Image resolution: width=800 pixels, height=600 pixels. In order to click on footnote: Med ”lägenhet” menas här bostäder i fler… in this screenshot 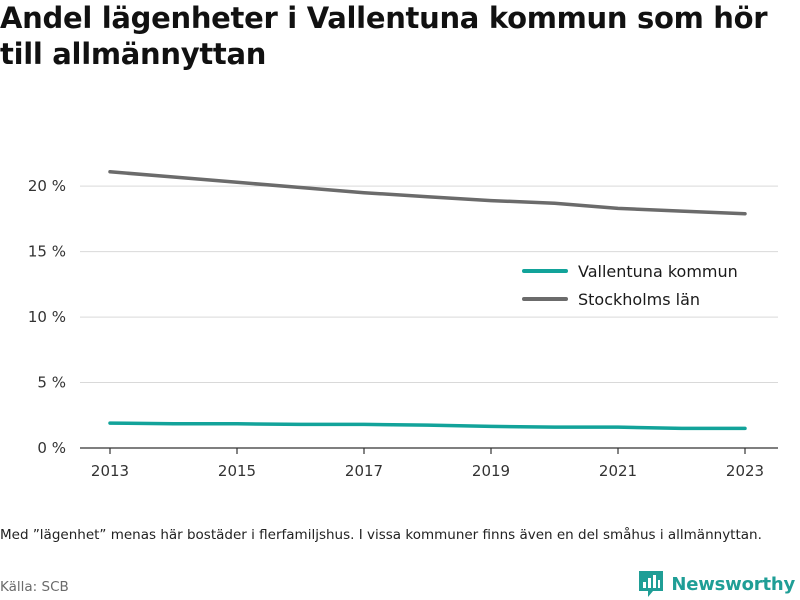, I will do `click(381, 535)`.